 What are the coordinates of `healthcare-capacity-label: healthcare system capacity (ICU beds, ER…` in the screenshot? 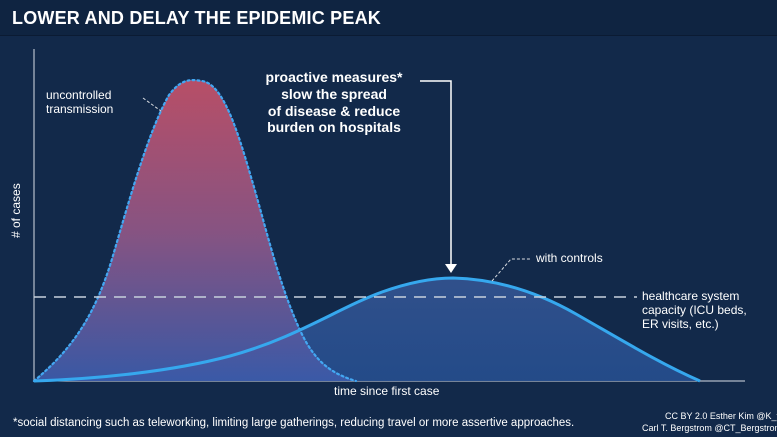 It's located at (694, 310).